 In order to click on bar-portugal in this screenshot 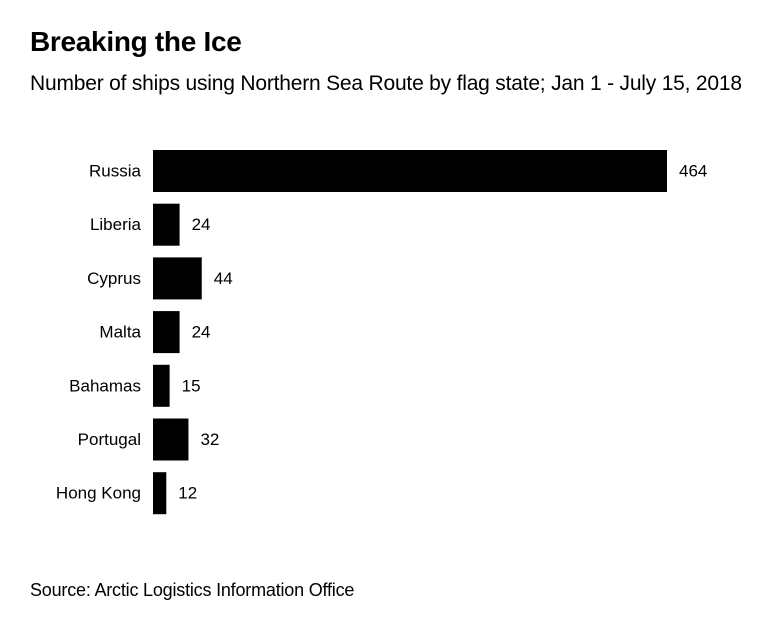, I will do `click(171, 439)`.